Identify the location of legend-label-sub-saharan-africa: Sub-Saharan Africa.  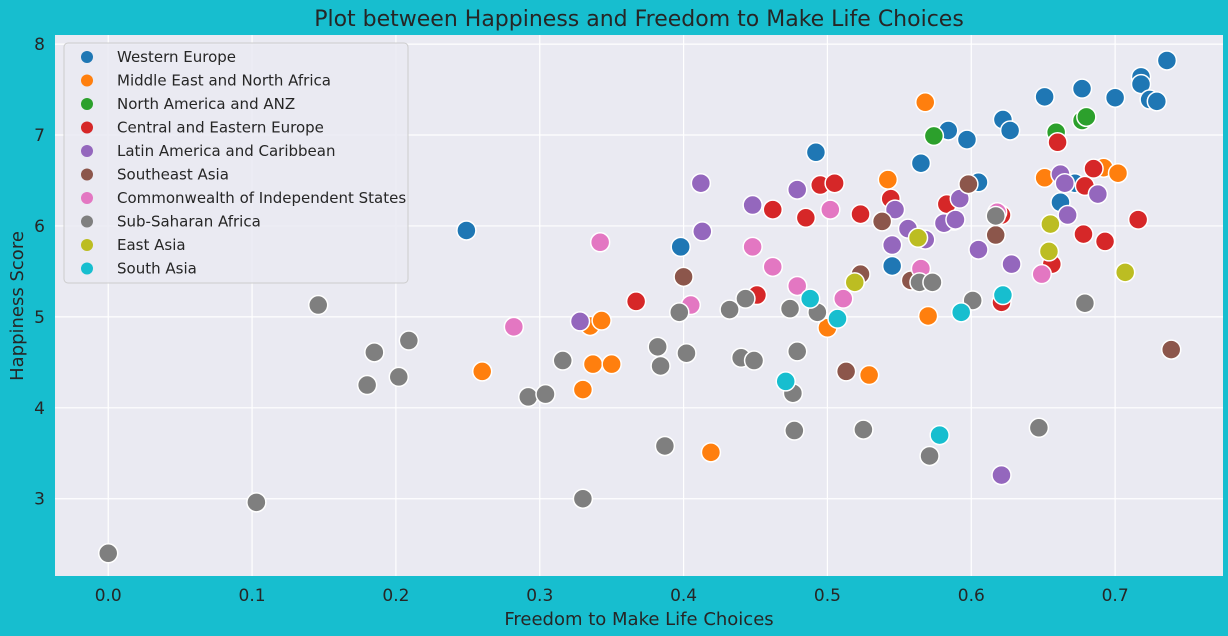
(189, 222).